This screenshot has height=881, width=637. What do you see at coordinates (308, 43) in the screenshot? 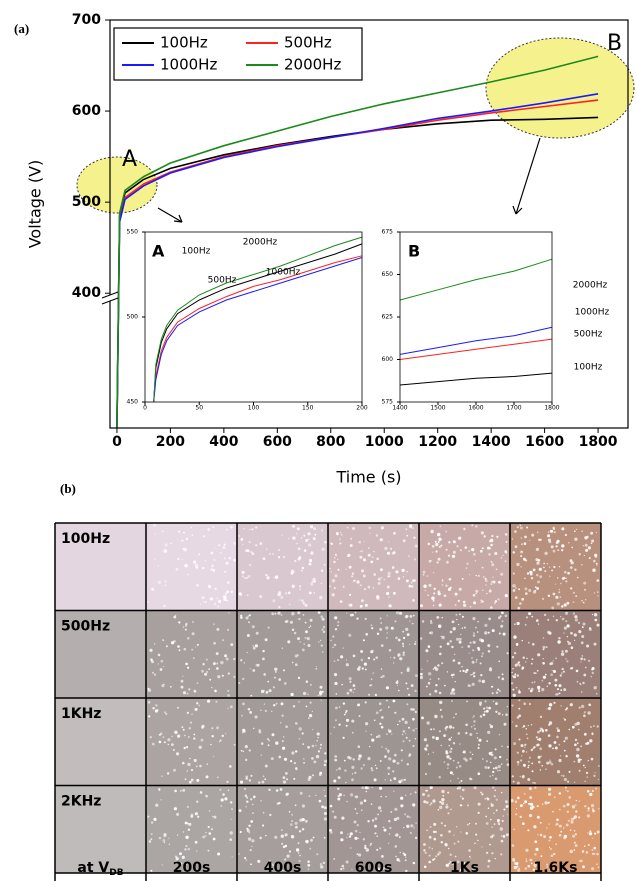
I see `legend-label: 500Hz` at bounding box center [308, 43].